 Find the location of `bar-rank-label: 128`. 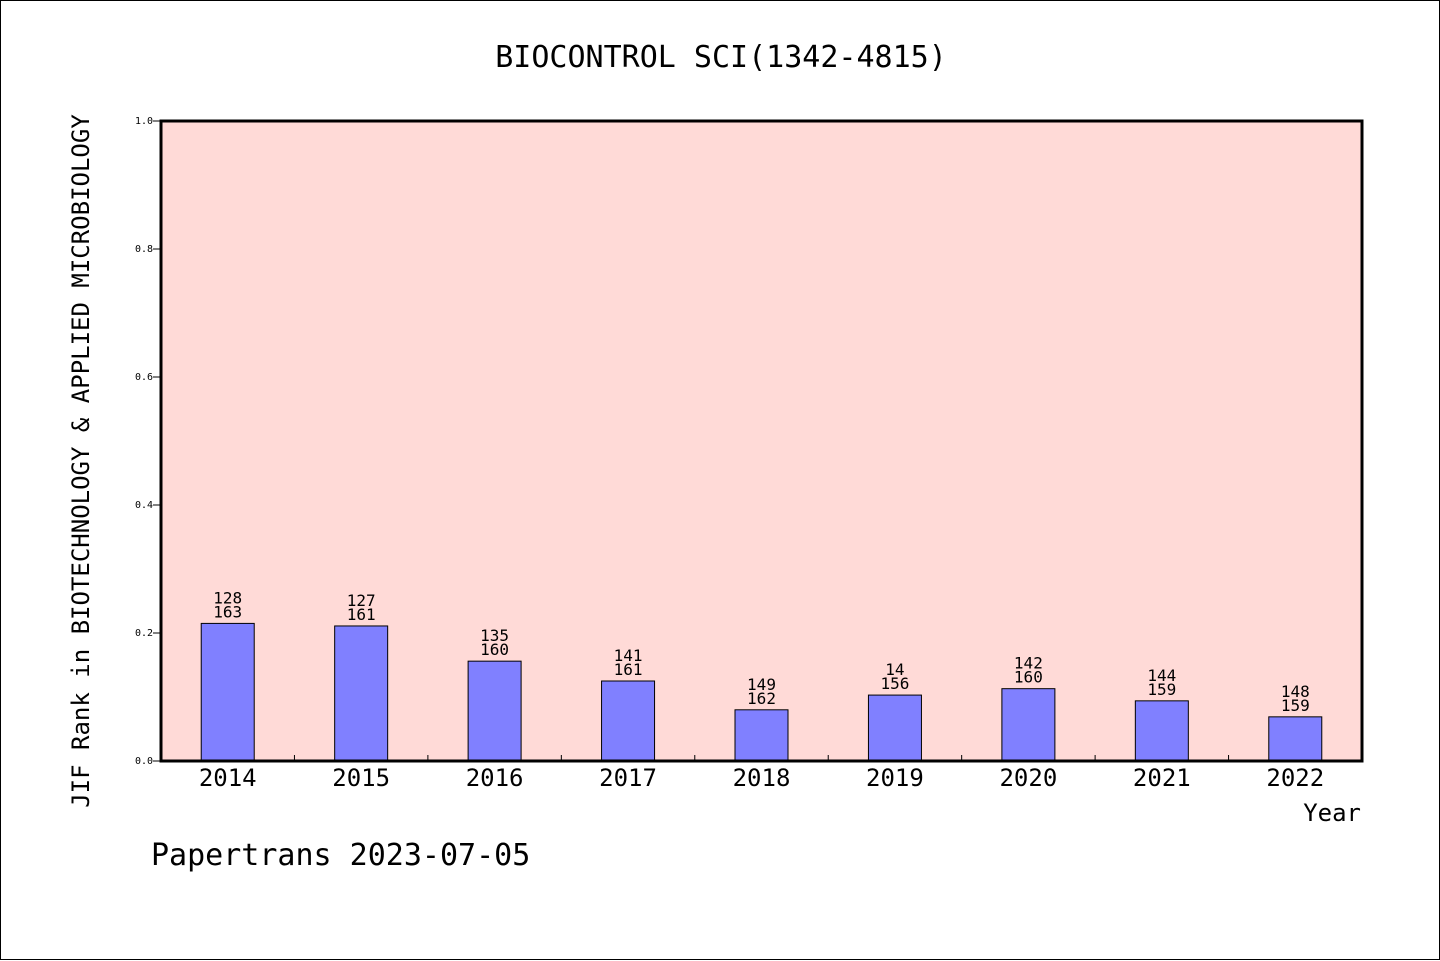

bar-rank-label: 128 is located at coordinates (227, 597).